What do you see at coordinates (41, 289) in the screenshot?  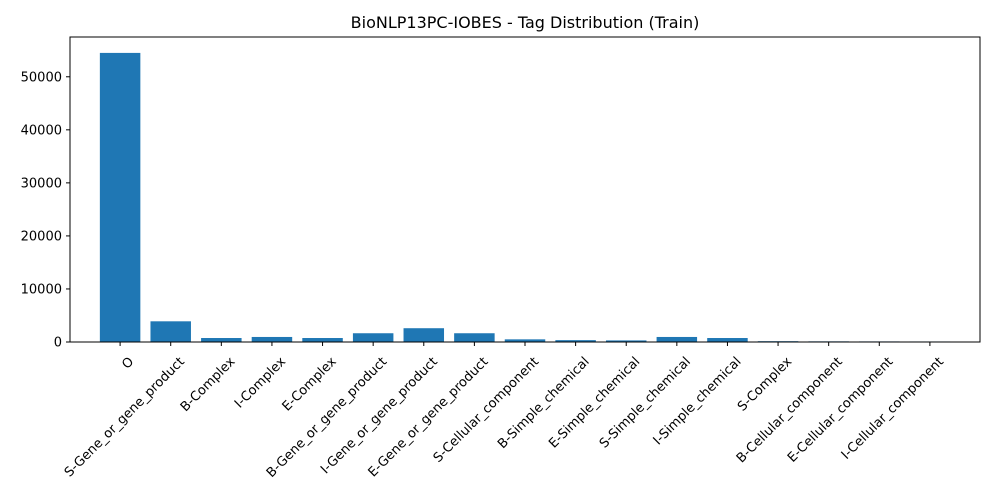 I see `y-tick-label: 10000` at bounding box center [41, 289].